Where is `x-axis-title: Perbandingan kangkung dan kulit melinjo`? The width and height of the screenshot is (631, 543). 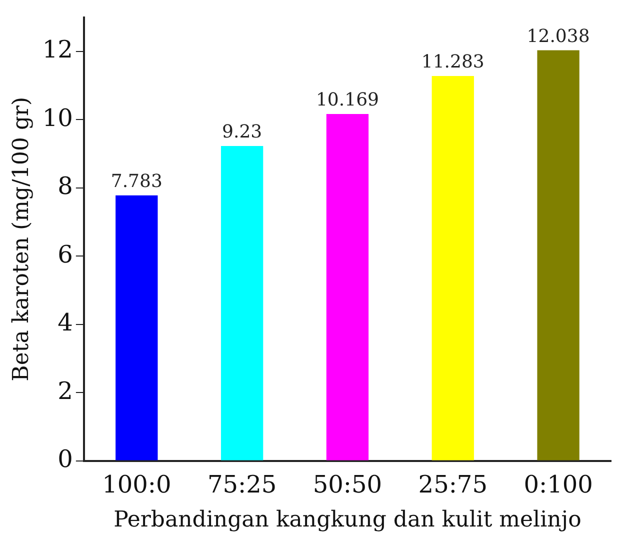
x-axis-title: Perbandingan kangkung dan kulit melinjo is located at coordinates (348, 520).